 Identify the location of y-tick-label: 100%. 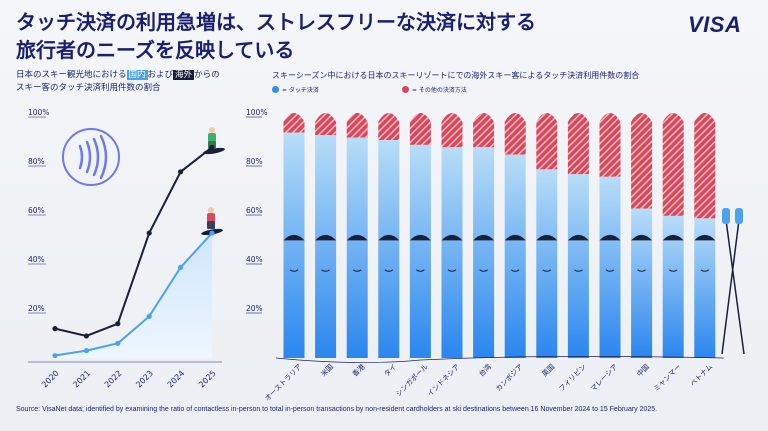
(256, 112).